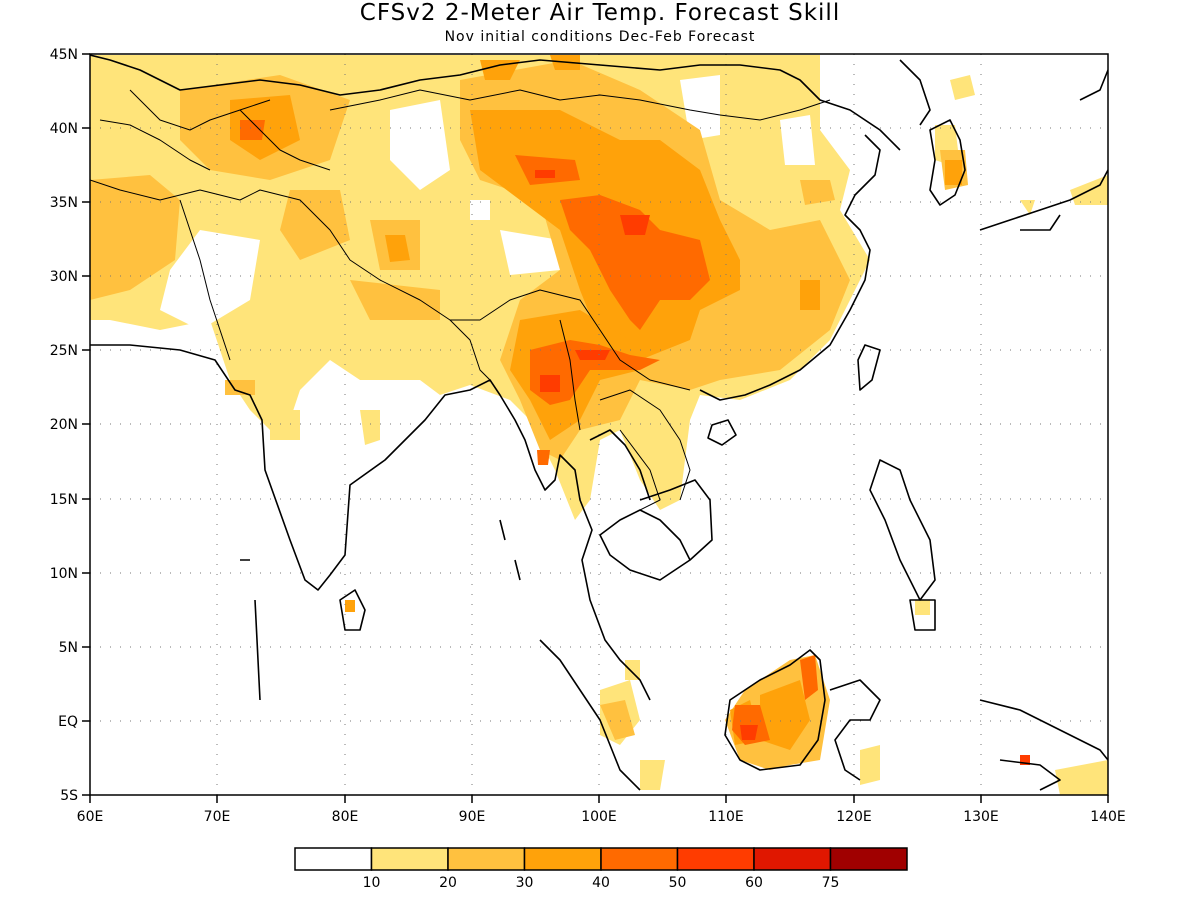  What do you see at coordinates (345, 817) in the screenshot?
I see `x-tick-label: 80E` at bounding box center [345, 817].